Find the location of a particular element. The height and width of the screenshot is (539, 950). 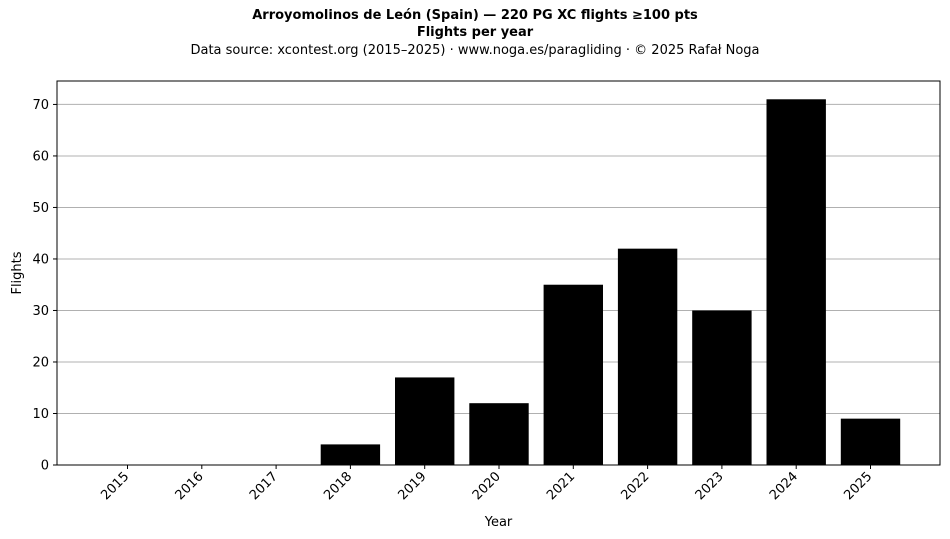

y-axis-ticks: 0 10 20 30 40 50 60 70 is located at coordinates (44, 286).